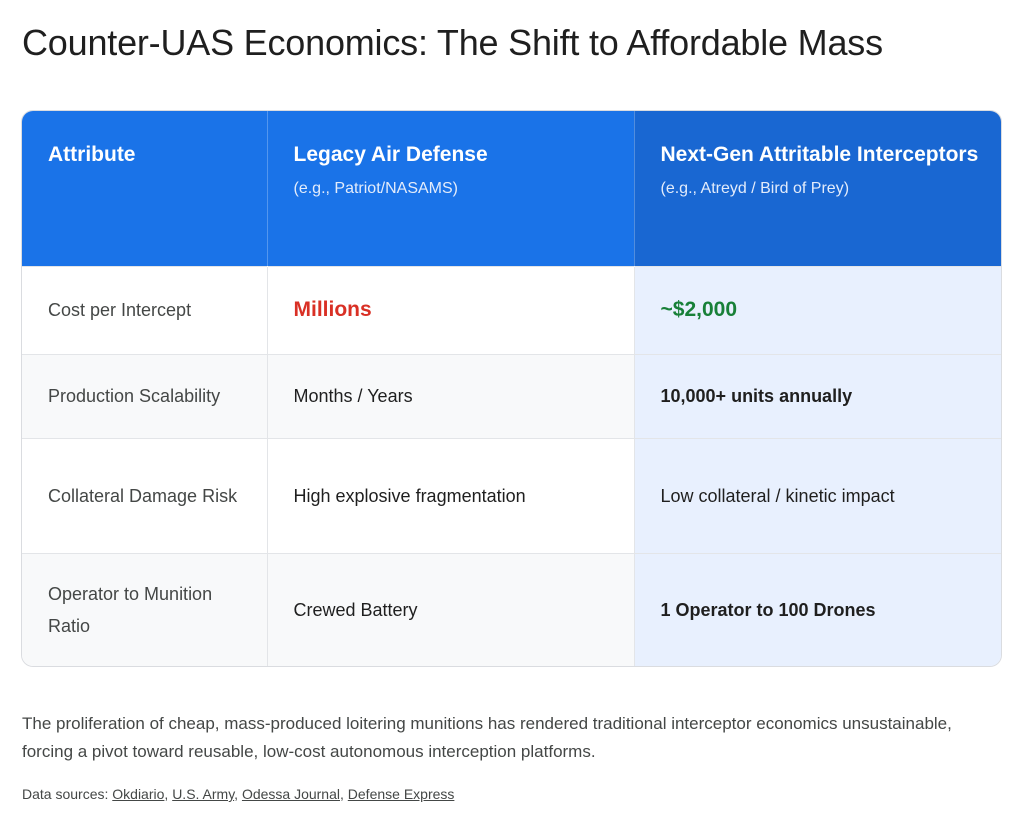 Image resolution: width=1024 pixels, height=824 pixels. Describe the element at coordinates (699, 309) in the screenshot. I see `cost-nextgen-value: ~$2,000` at that location.